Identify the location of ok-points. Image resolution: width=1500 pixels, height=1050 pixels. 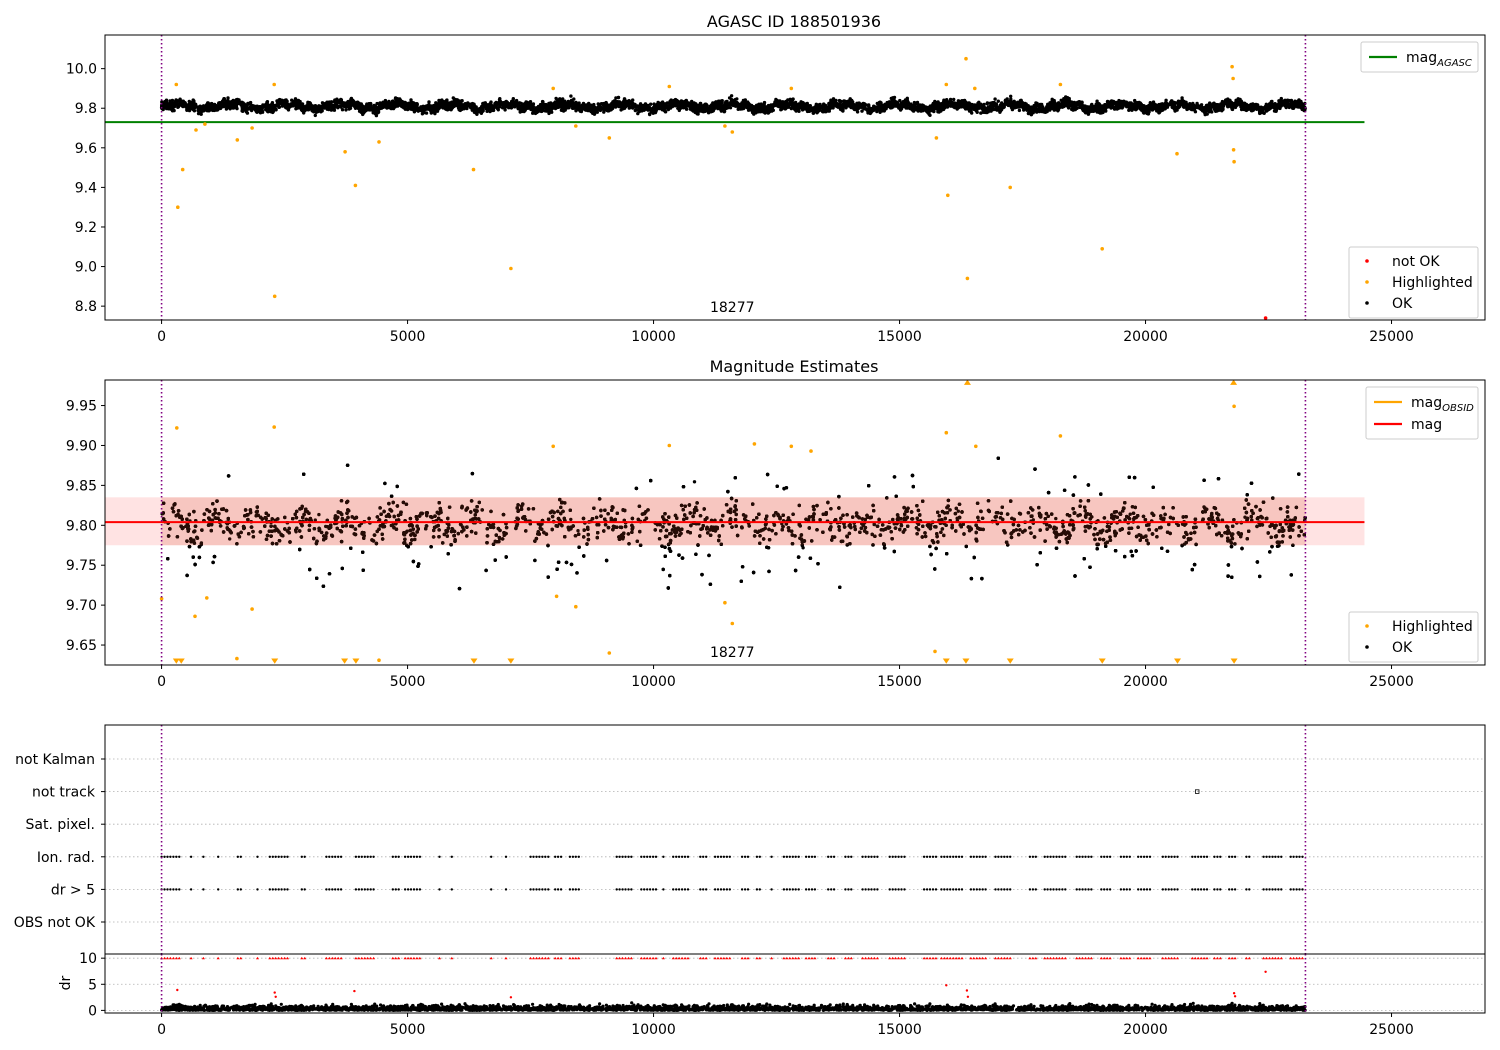
(733, 106).